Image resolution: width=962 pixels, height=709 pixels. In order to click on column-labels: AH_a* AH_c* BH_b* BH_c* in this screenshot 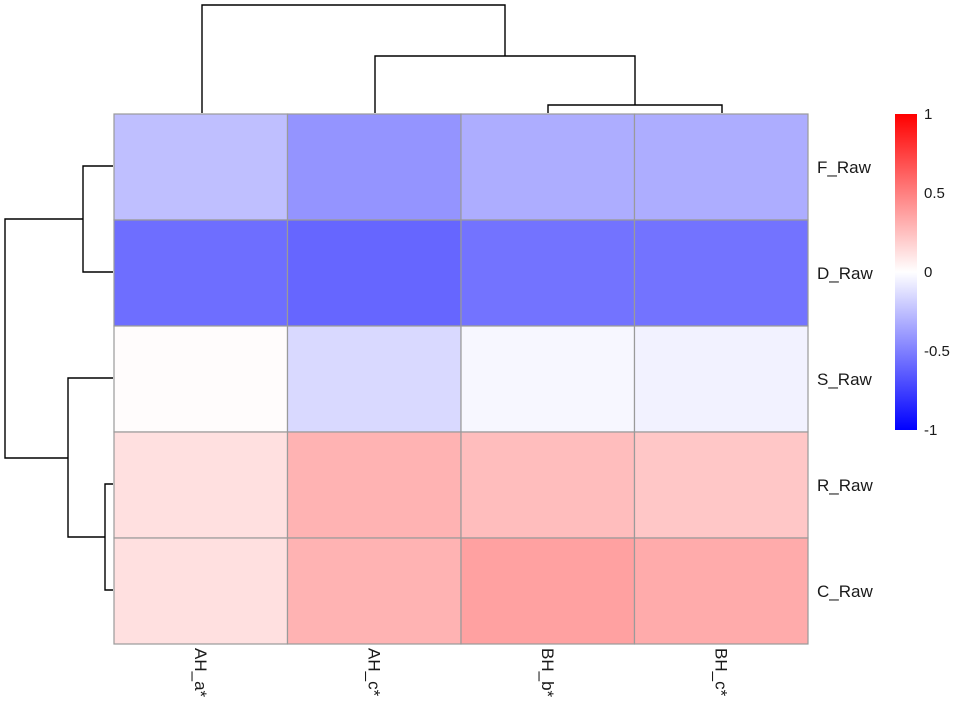, I will do `click(461, 673)`.